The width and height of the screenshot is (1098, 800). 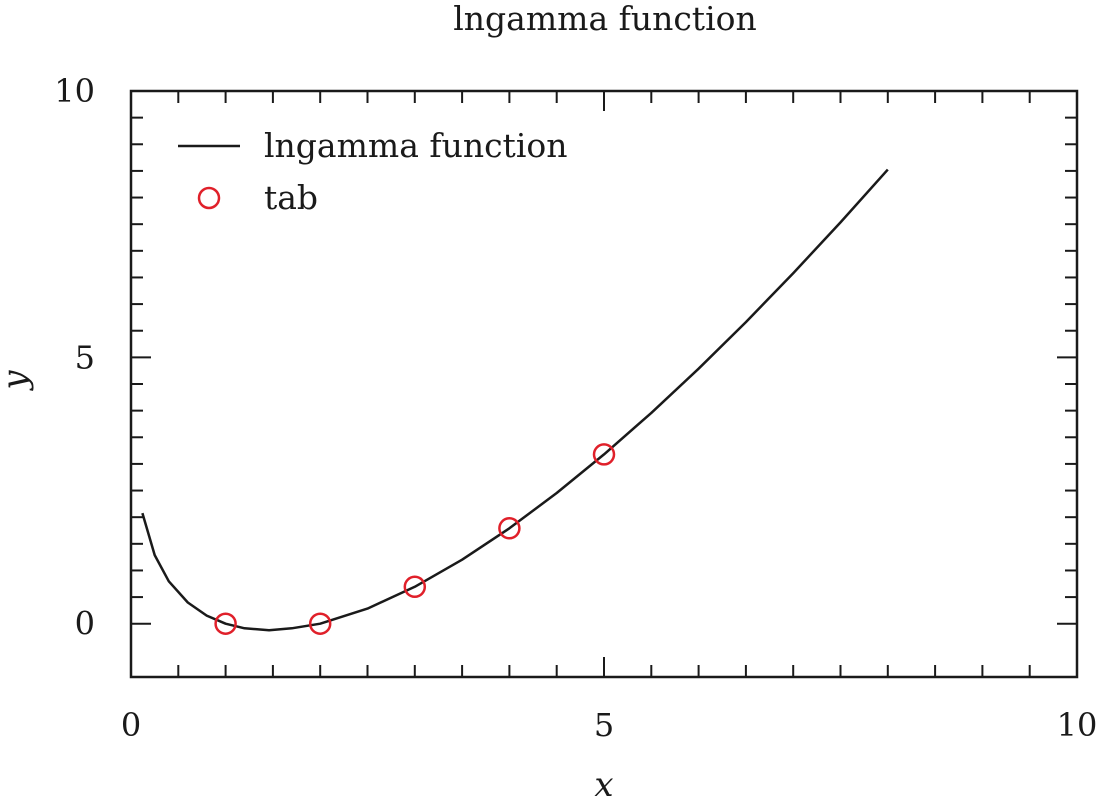 What do you see at coordinates (1077, 725) in the screenshot?
I see `x-tick-label: 10` at bounding box center [1077, 725].